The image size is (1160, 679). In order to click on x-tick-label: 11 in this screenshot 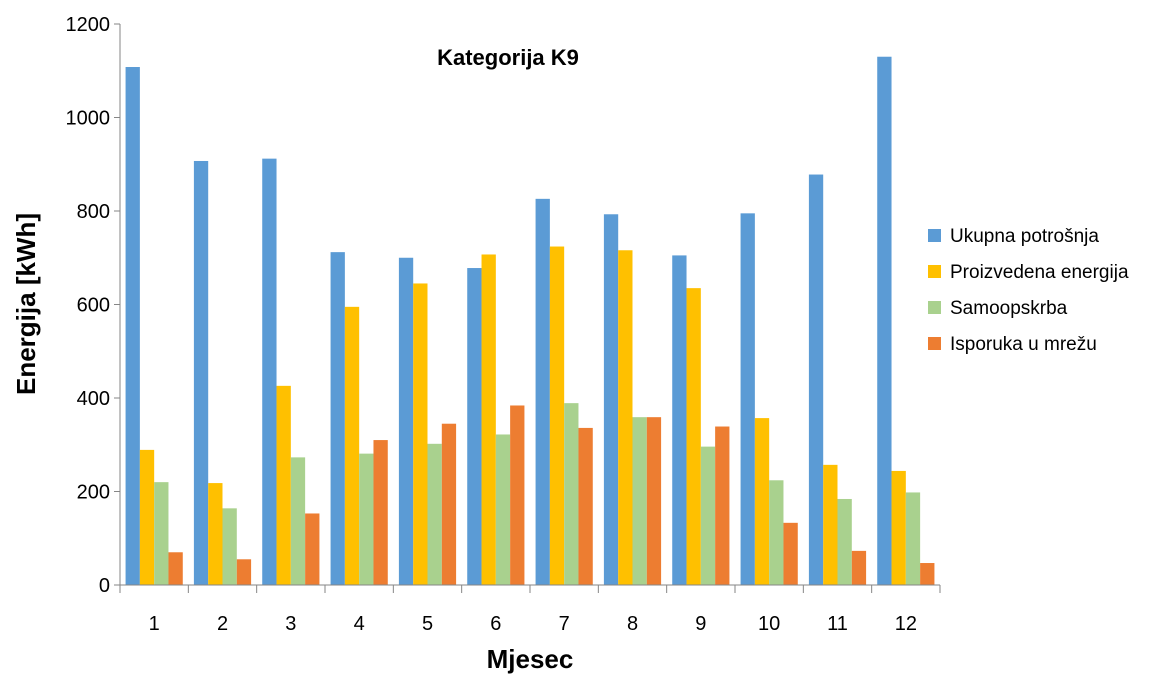, I will do `click(837, 624)`.